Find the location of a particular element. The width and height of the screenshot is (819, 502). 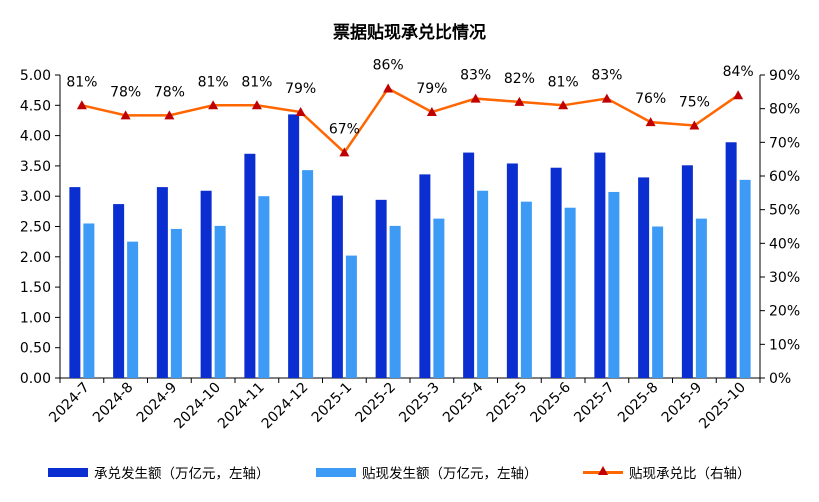

y-right-tick-label: 60% is located at coordinates (784, 177).